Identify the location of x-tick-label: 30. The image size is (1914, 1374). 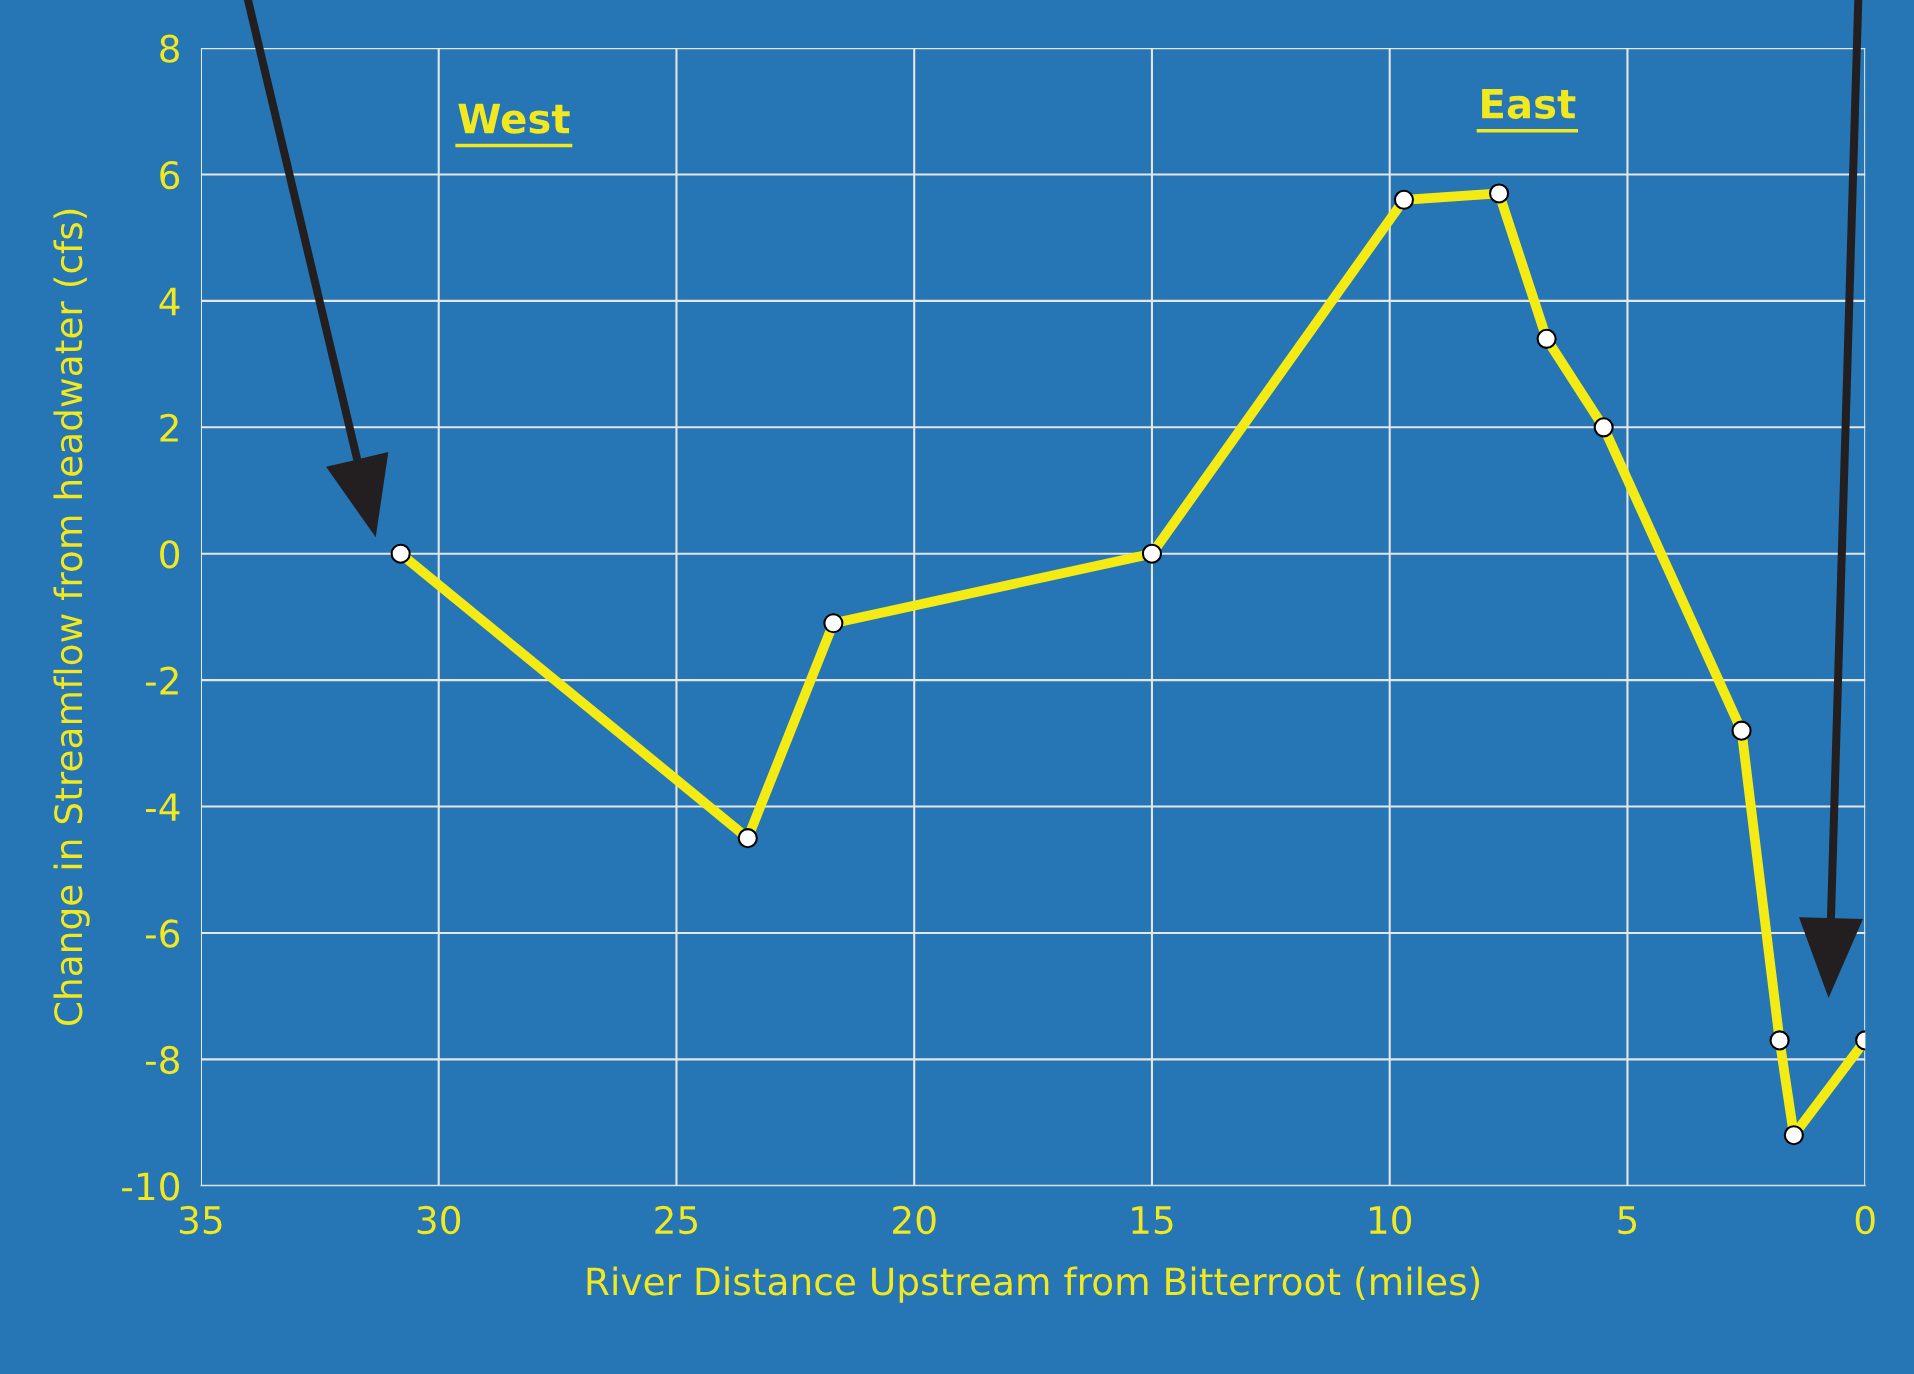
(439, 1220).